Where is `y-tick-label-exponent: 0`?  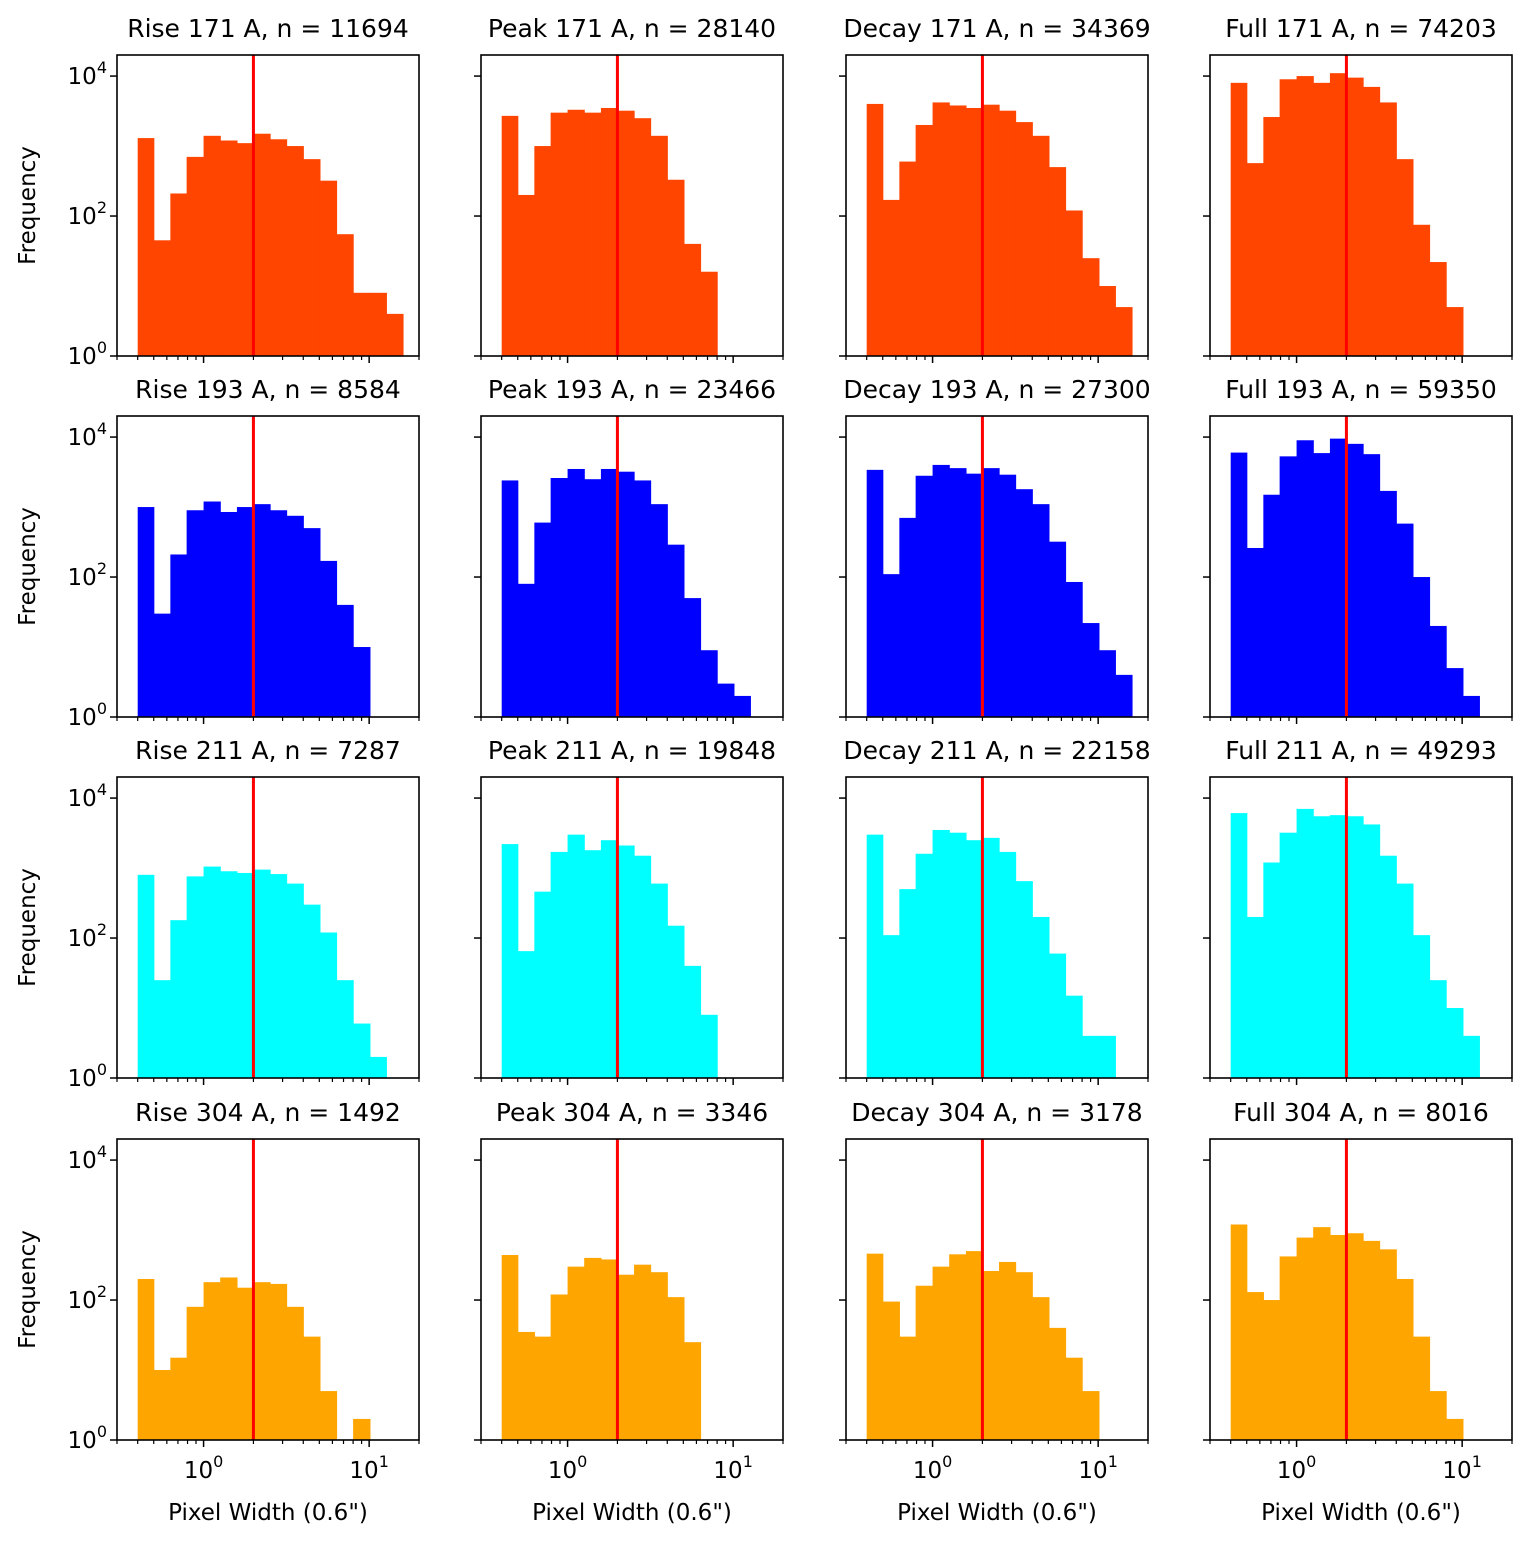 y-tick-label-exponent: 0 is located at coordinates (102, 347).